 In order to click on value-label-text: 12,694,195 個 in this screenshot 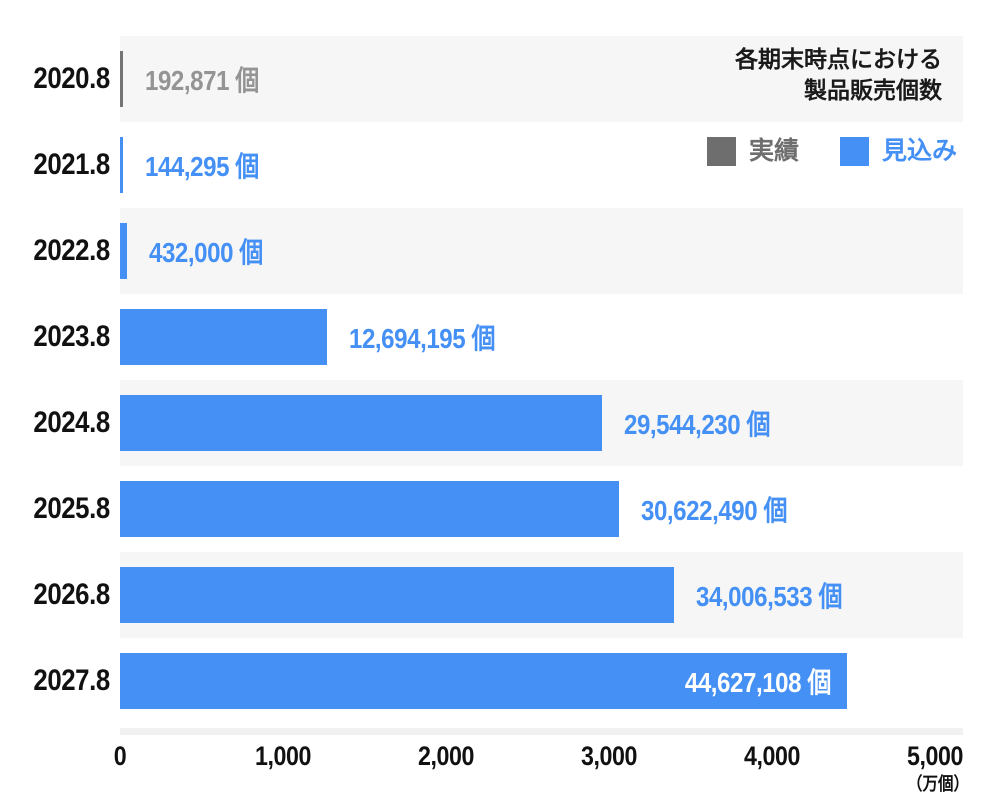, I will do `click(422, 338)`.